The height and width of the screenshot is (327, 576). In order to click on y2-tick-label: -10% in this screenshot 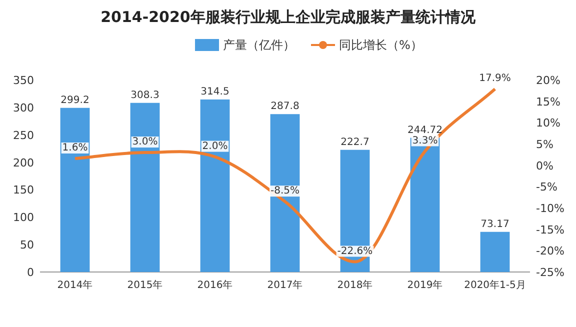, I will do `click(550, 208)`.